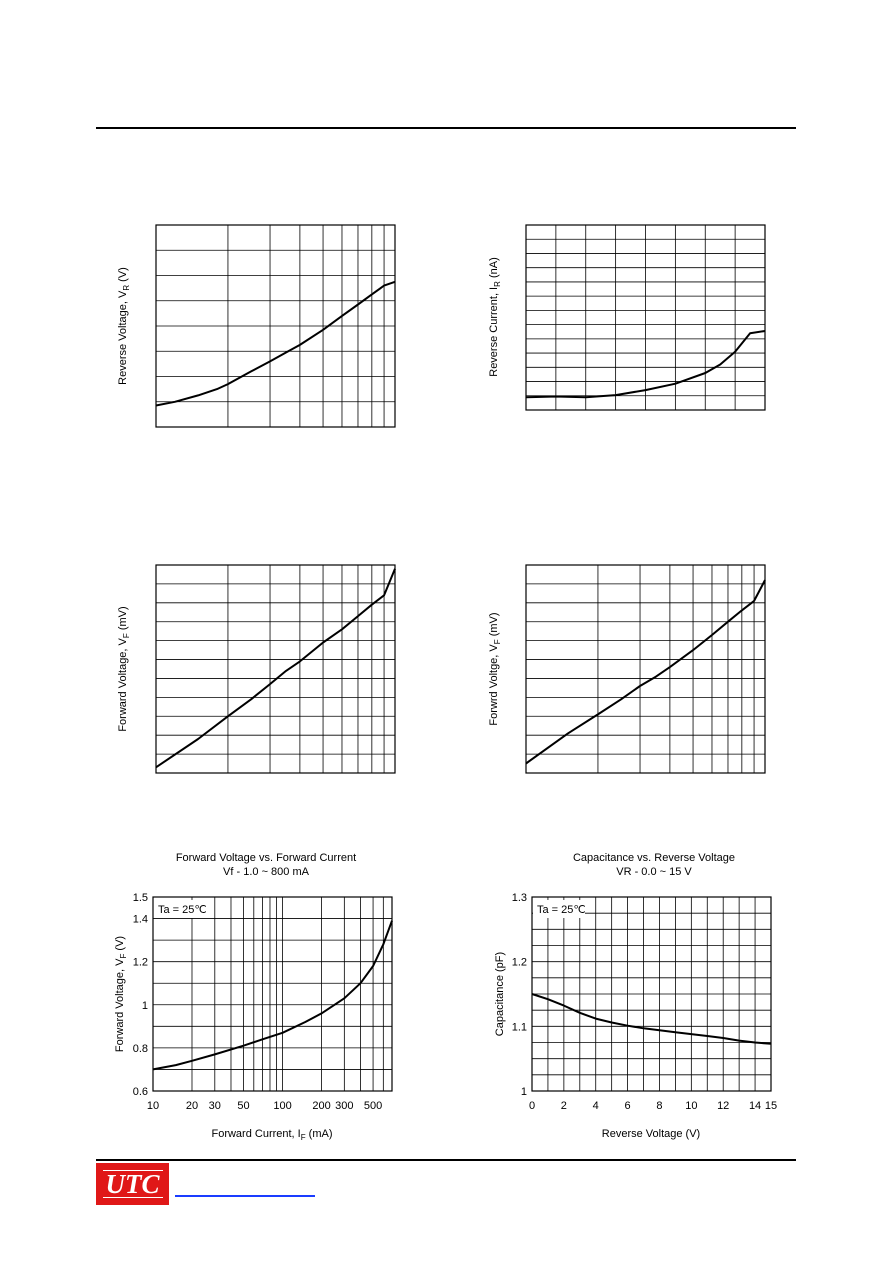  Describe the element at coordinates (495, 668) in the screenshot. I see `y-axis-label: Forwrd Voltge, VF (mV)` at that location.